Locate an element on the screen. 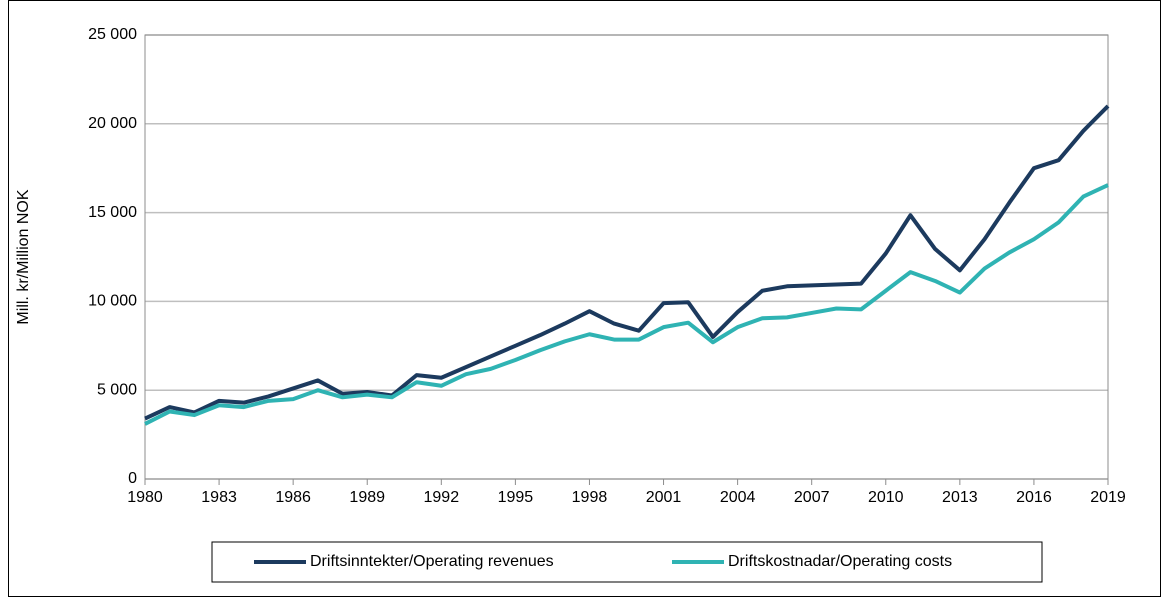 This screenshot has width=1169, height=598. x-tick-label: 2001 is located at coordinates (664, 497).